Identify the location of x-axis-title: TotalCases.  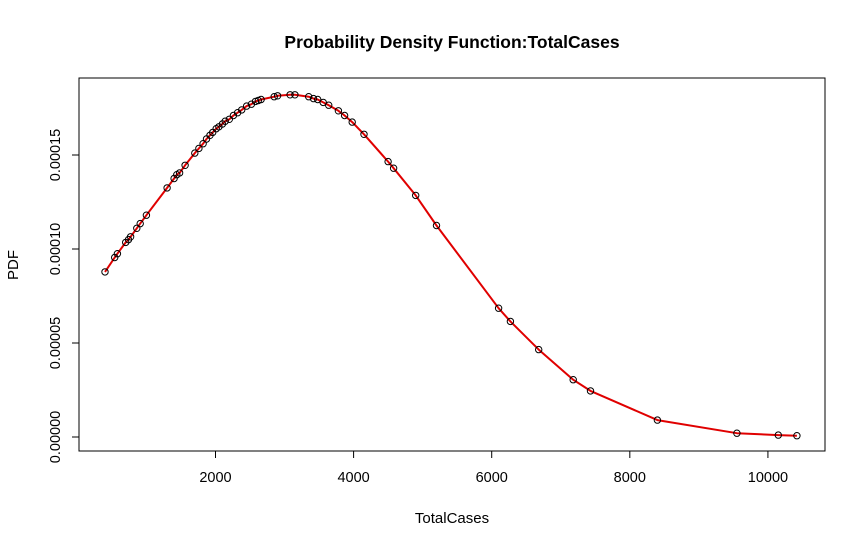
(452, 518).